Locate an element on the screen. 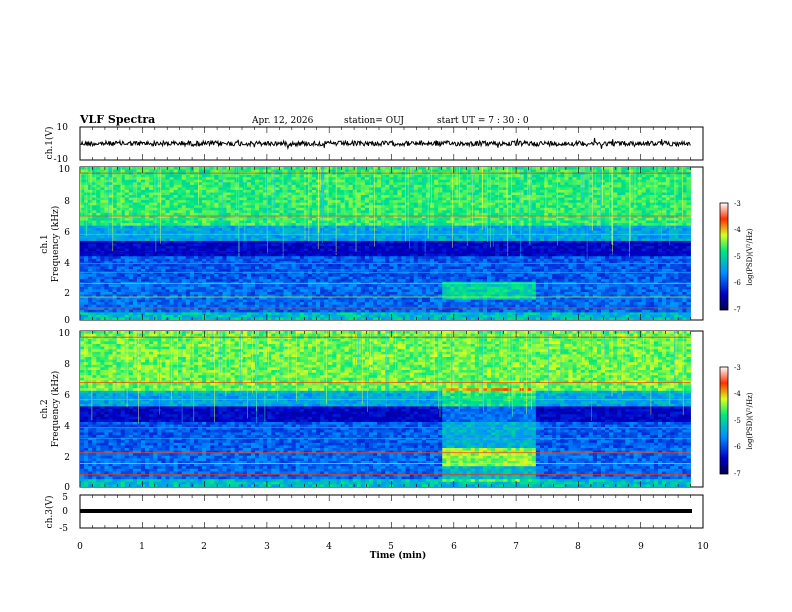 The image size is (792, 612). ch2-cb-tick: -5 is located at coordinates (737, 421).